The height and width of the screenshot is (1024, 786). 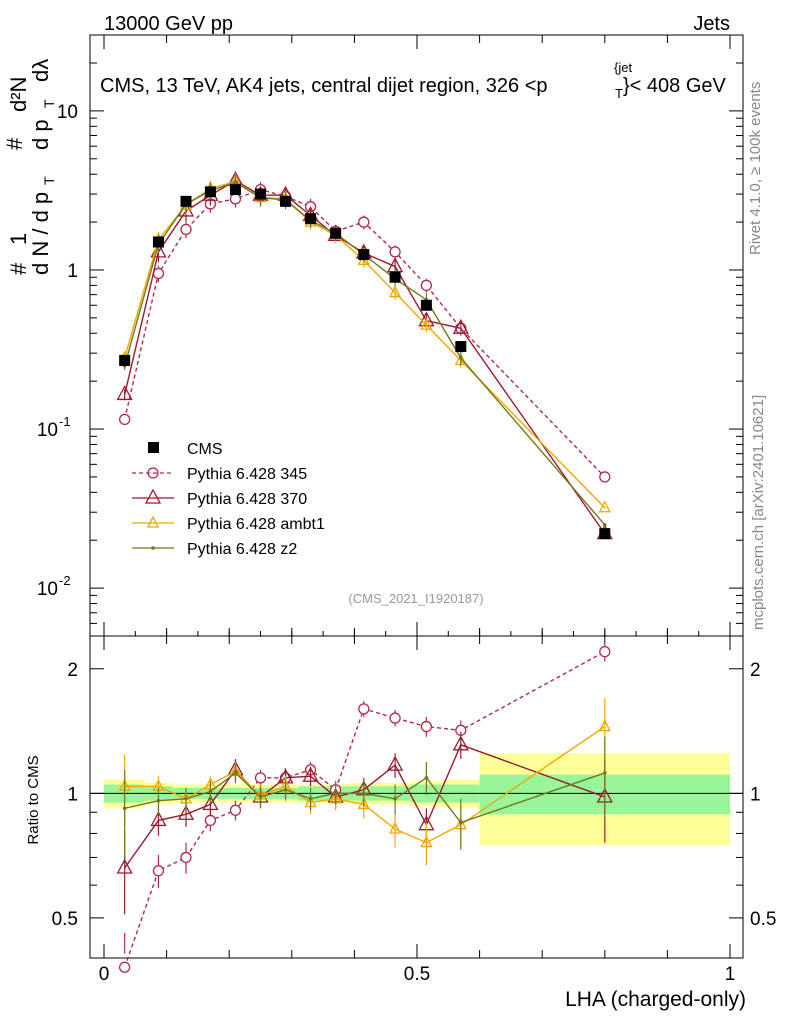 I want to click on main-tick-label: 10, so click(x=47, y=589).